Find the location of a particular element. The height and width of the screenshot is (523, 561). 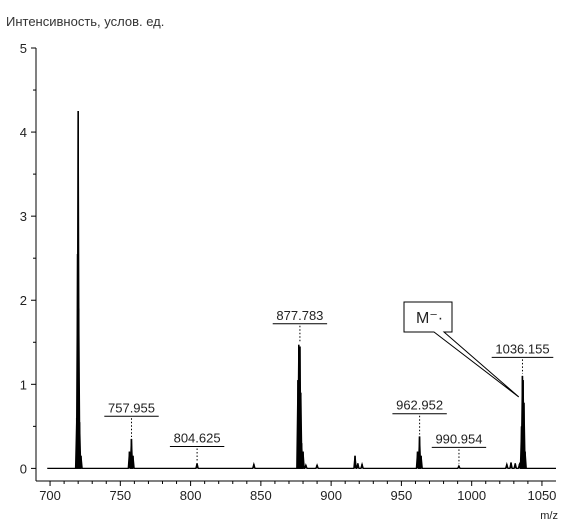

peak-label: 757.955 is located at coordinates (131, 407).